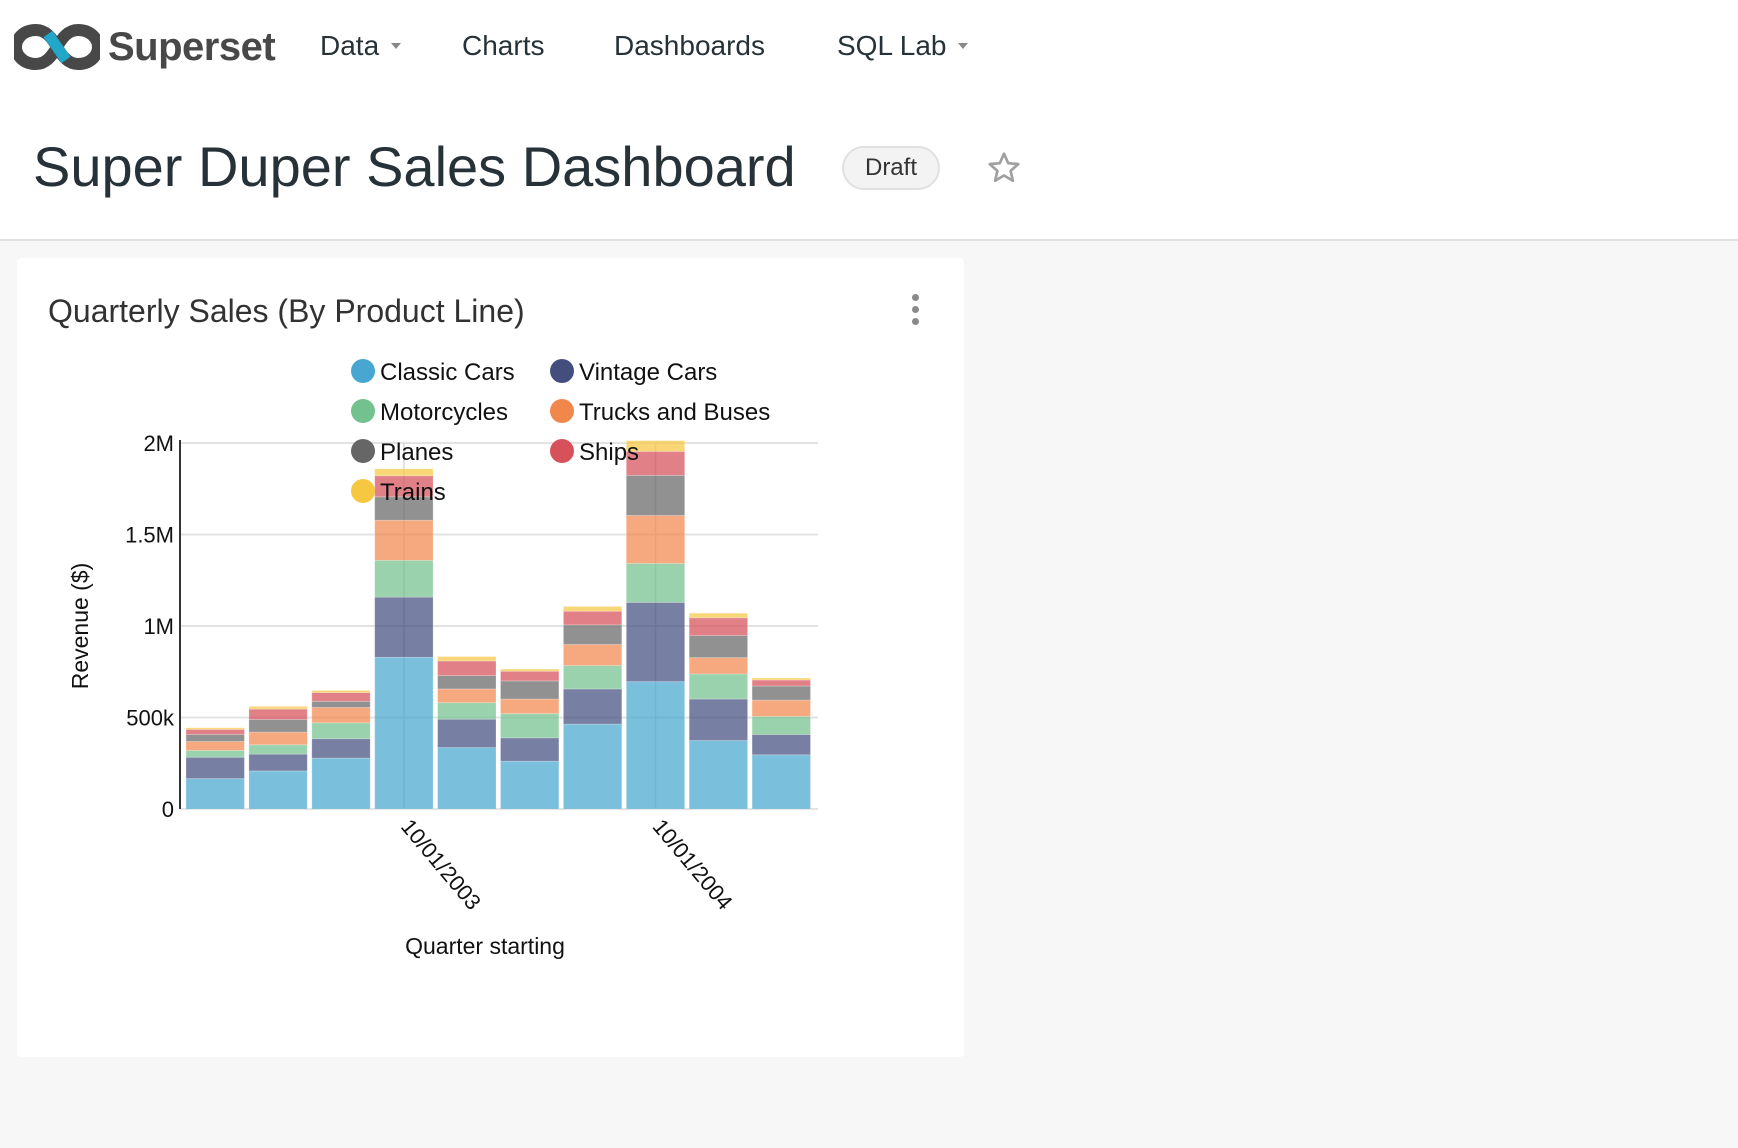 This screenshot has width=1738, height=1148. I want to click on y-tick-label: 0, so click(168, 809).